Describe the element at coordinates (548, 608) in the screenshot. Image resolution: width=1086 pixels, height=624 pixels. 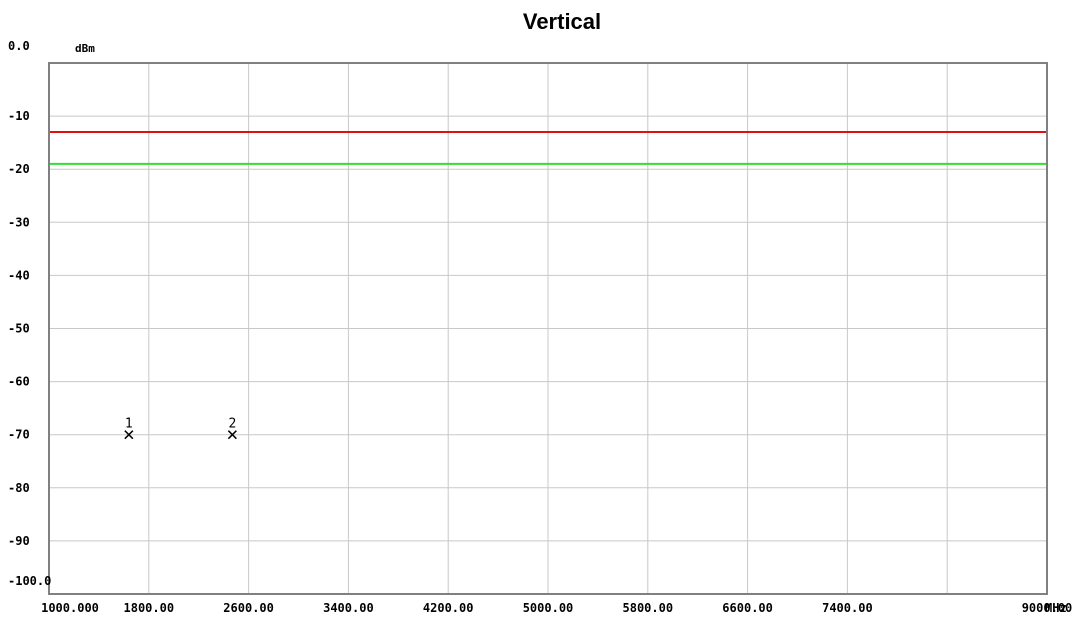
I see `x-tick-label: 5000.00` at that location.